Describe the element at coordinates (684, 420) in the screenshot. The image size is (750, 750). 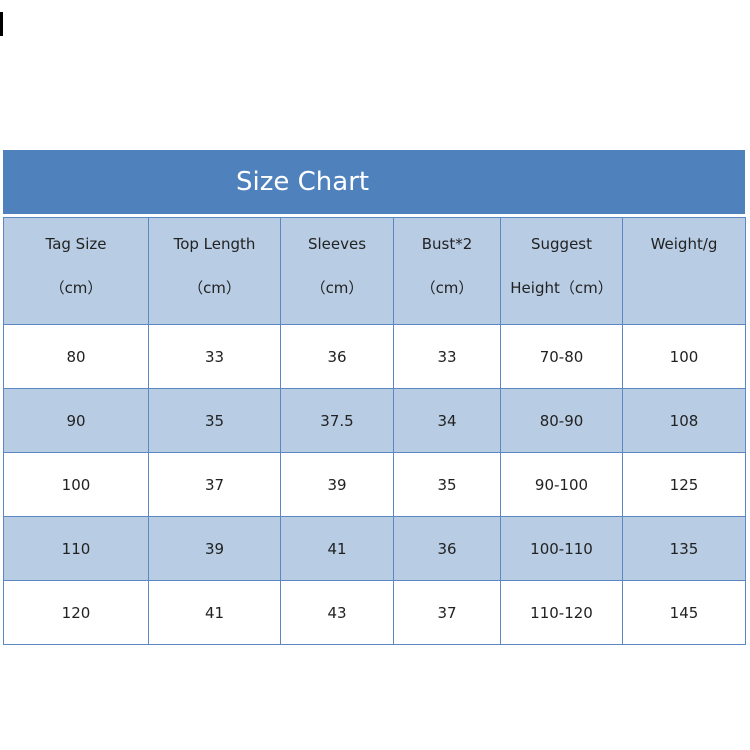
I see `table-cell: 108` at that location.